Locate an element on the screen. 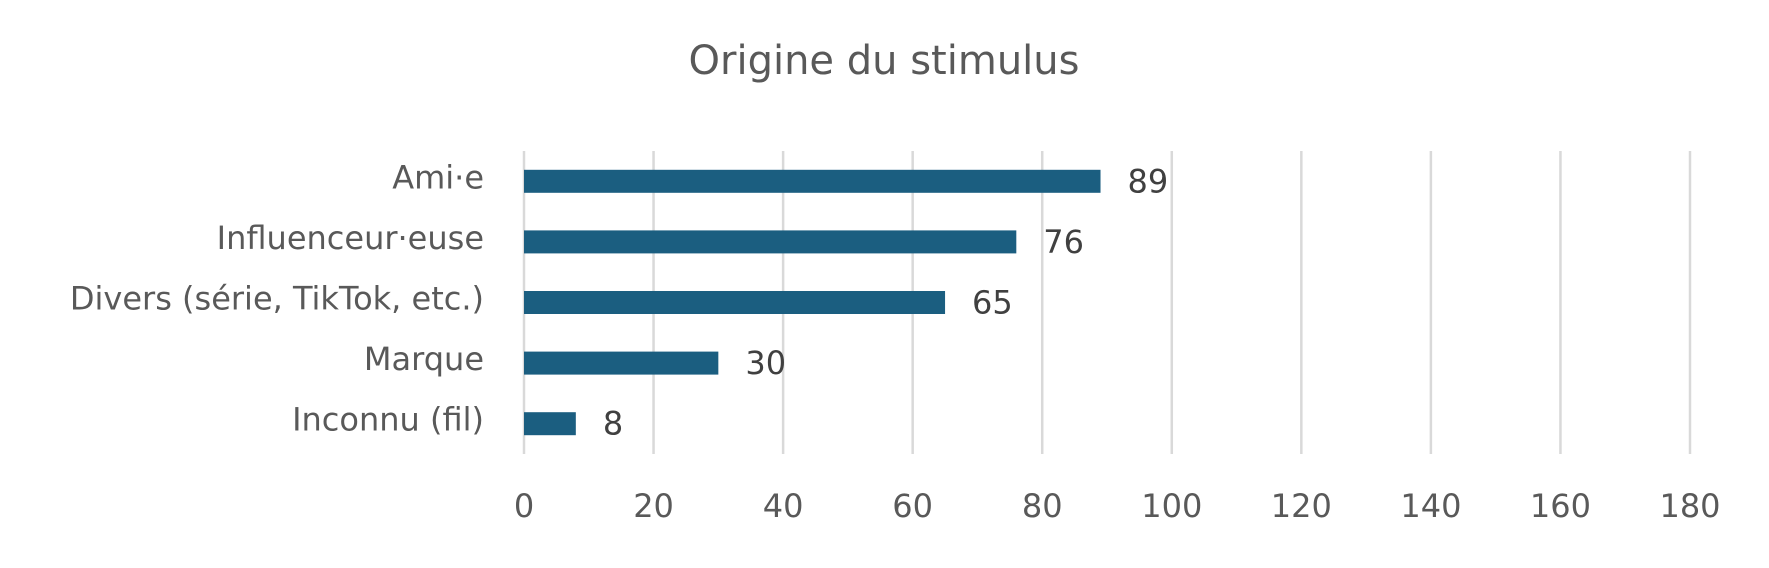 This screenshot has height=568, width=1769. chart-title: Origine du stimulus is located at coordinates (884, 61).